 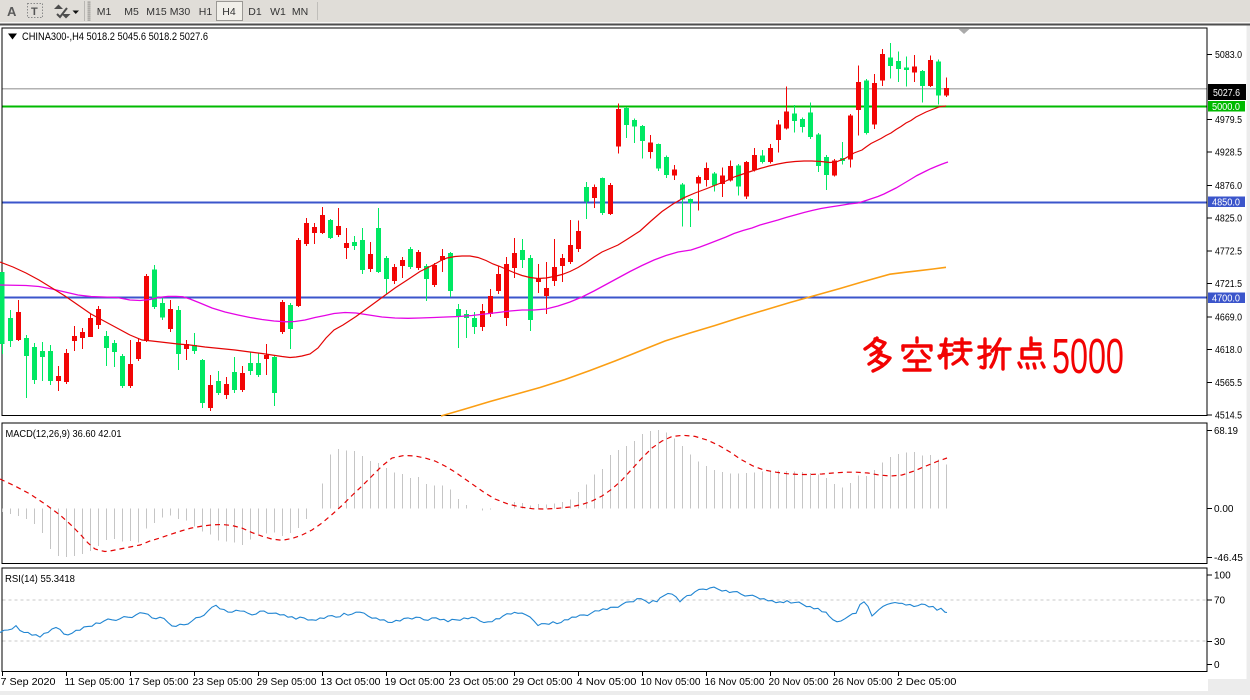 What do you see at coordinates (1228, 284) in the screenshot?
I see `svg-text: 4721.5` at bounding box center [1228, 284].